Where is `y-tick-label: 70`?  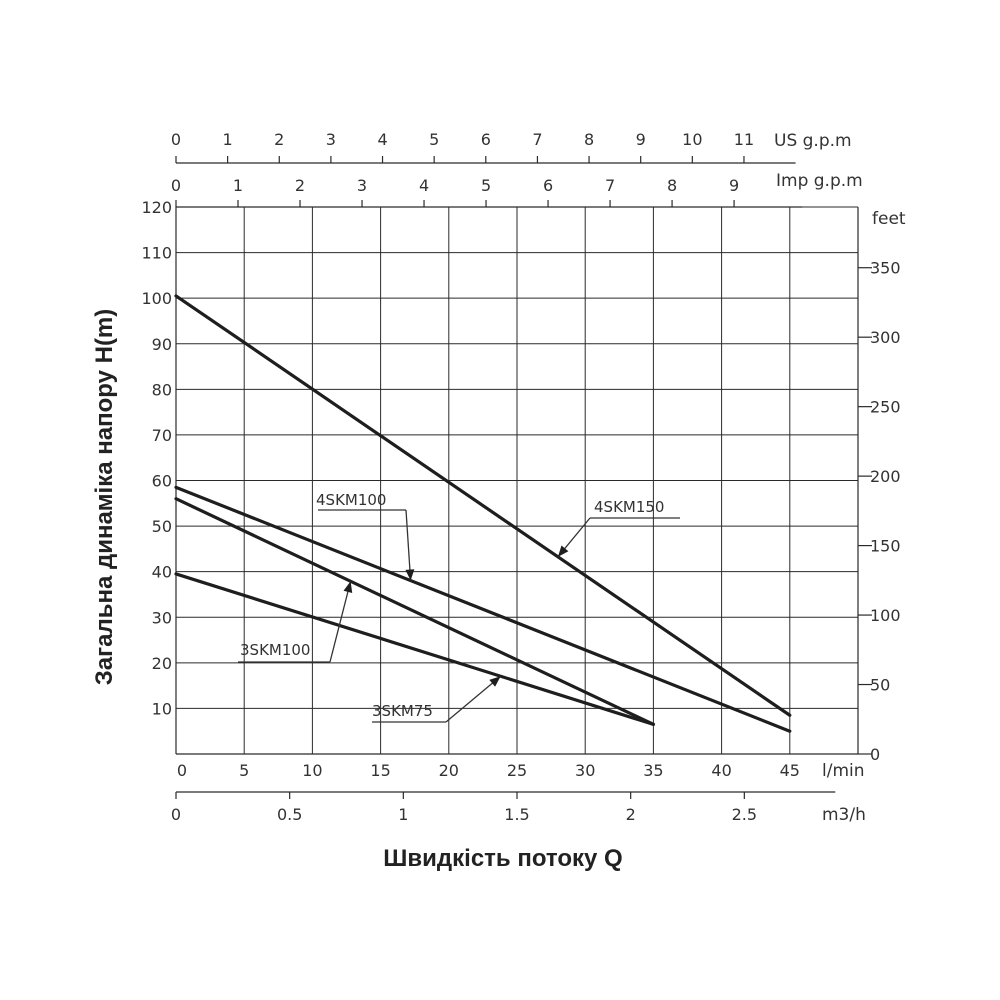
y-tick-label: 70 is located at coordinates (162, 435).